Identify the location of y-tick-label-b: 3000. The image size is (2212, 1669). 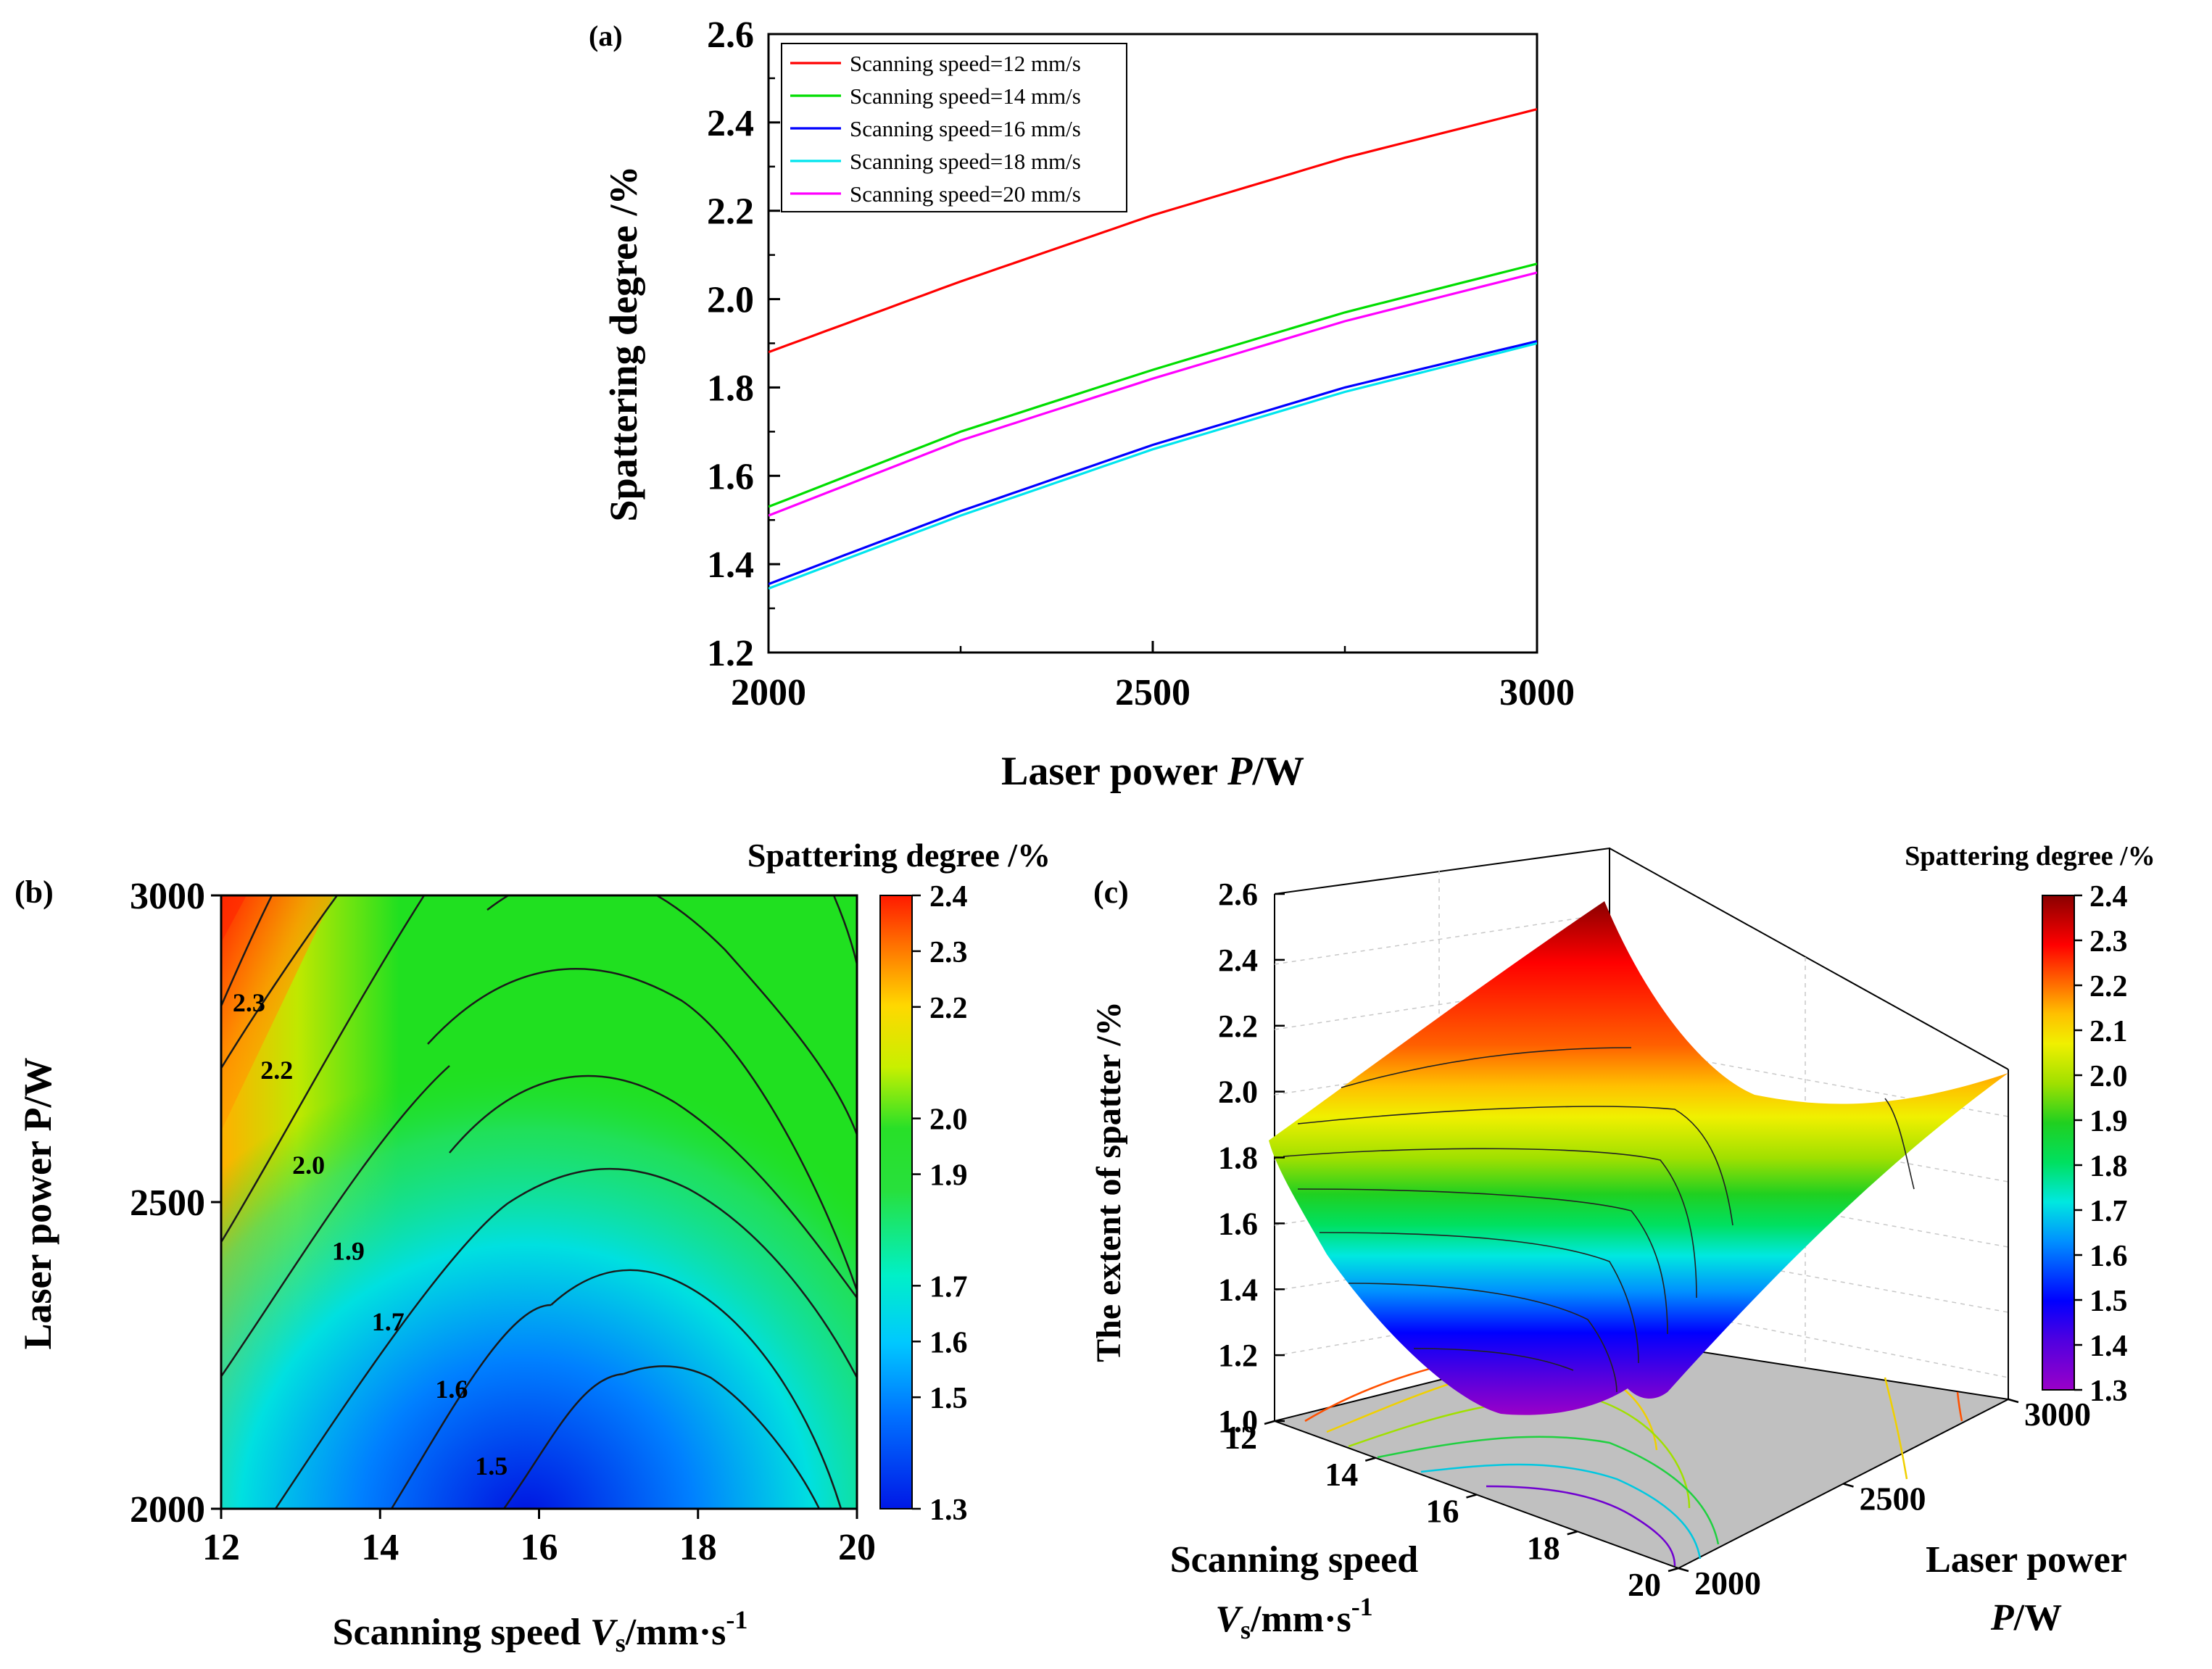
(167, 896).